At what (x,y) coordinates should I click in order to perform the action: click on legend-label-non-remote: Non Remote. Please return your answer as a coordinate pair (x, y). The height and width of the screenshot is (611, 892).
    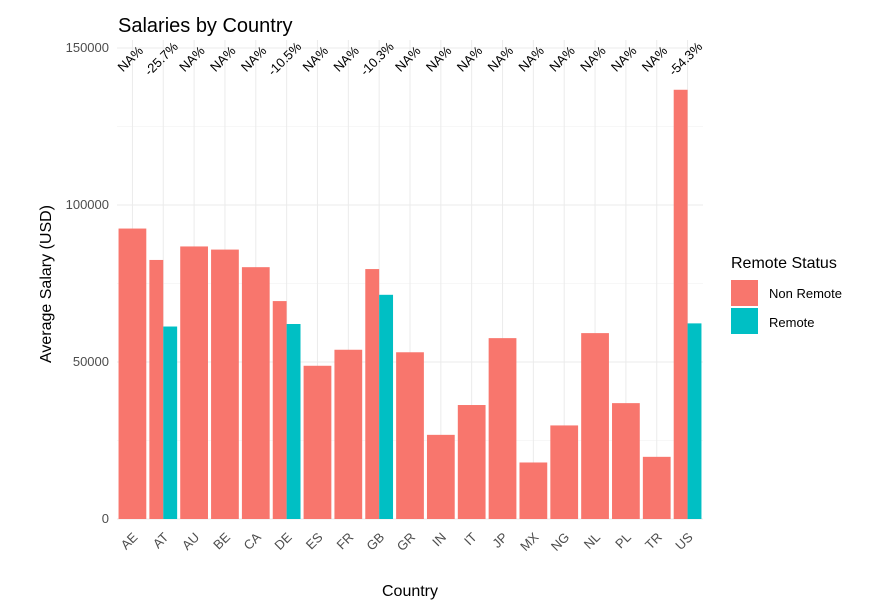
    Looking at the image, I should click on (805, 293).